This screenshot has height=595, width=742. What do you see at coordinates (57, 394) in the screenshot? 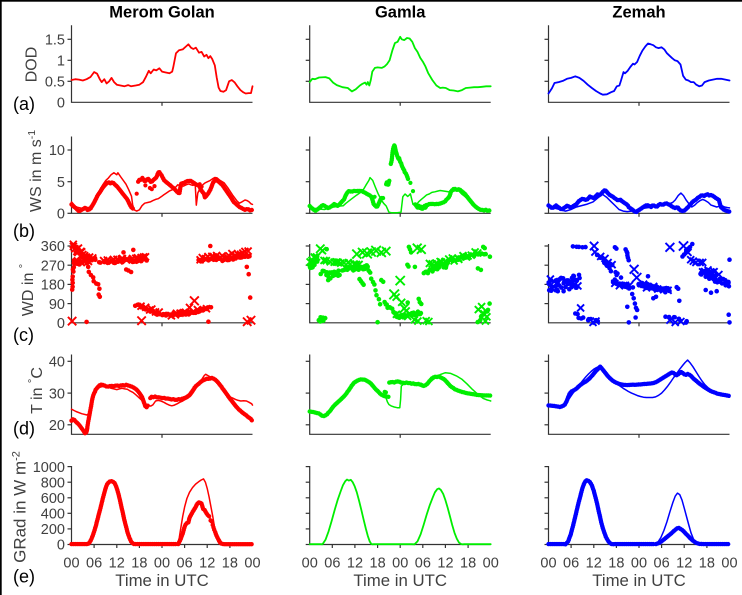
I see `svg-text: 30` at bounding box center [57, 394].